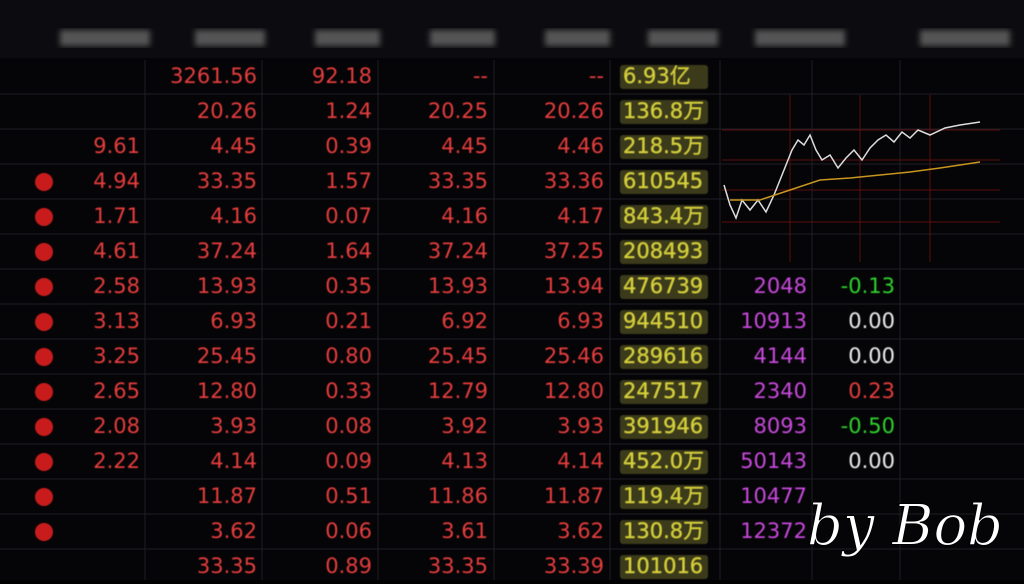 The height and width of the screenshot is (584, 1024). Describe the element at coordinates (348, 286) in the screenshot. I see `table-cell: 0.35` at that location.